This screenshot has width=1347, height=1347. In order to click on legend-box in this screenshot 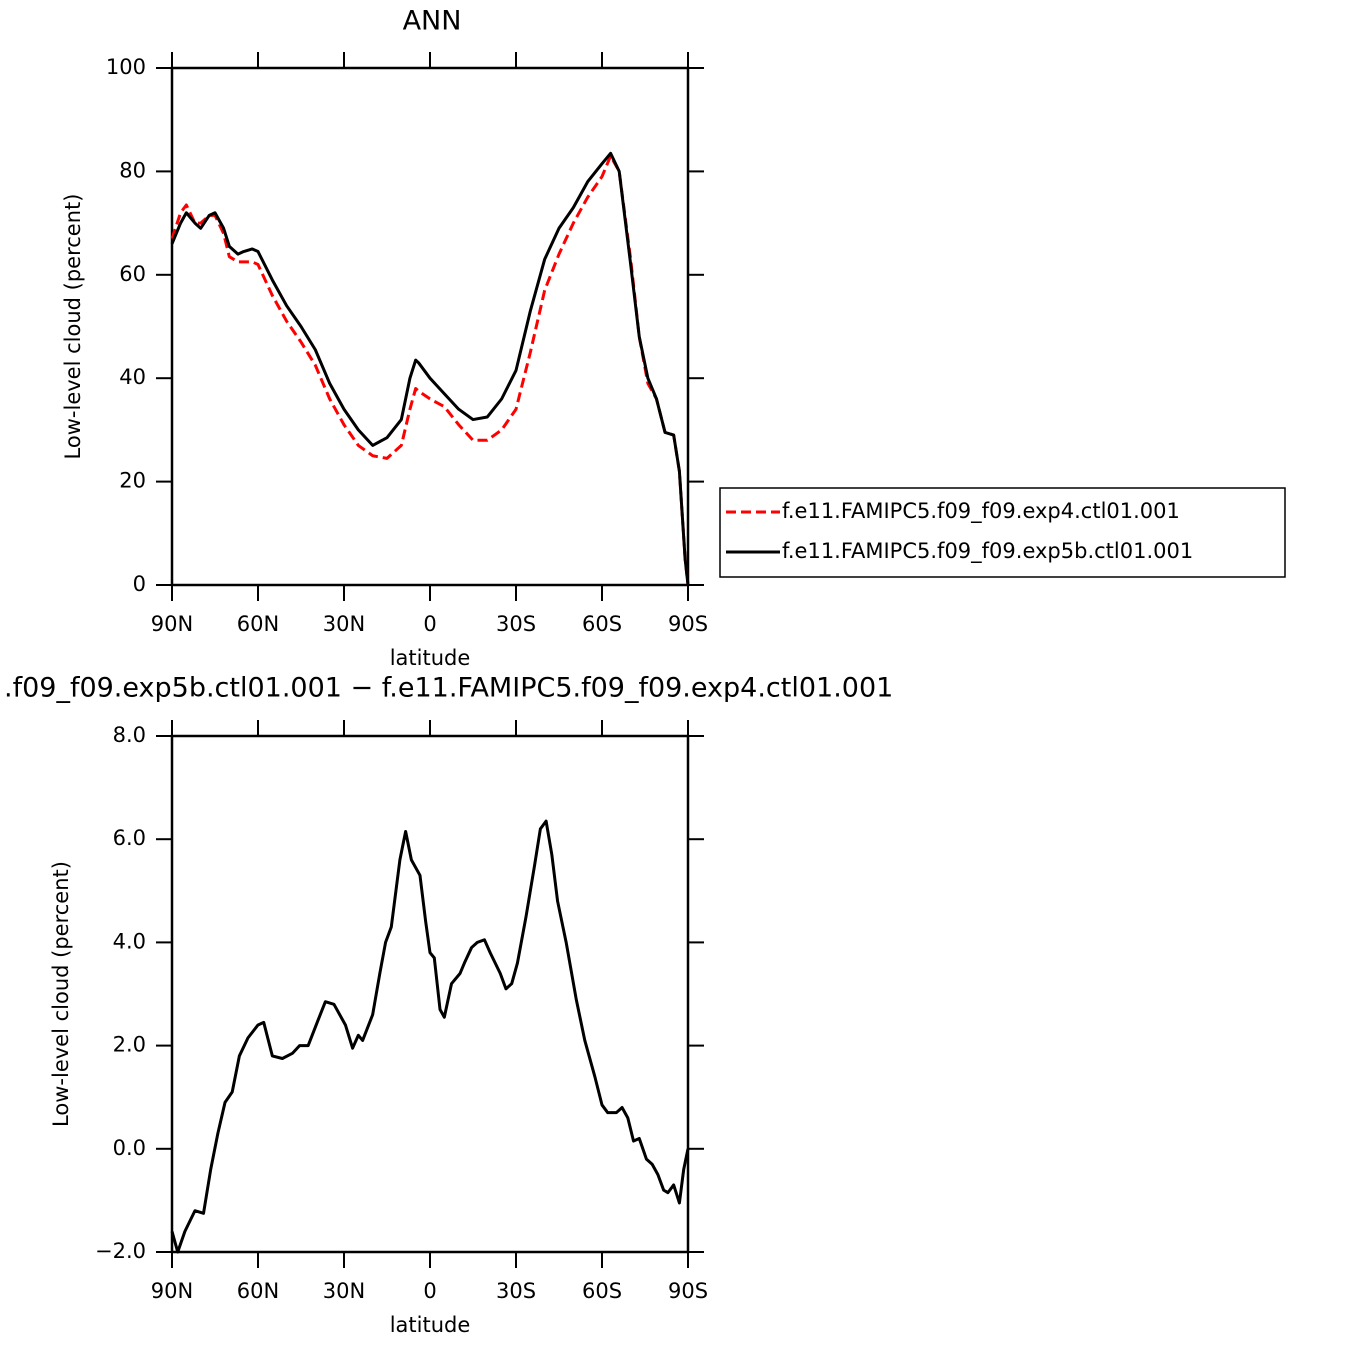, I will do `click(1002, 532)`.